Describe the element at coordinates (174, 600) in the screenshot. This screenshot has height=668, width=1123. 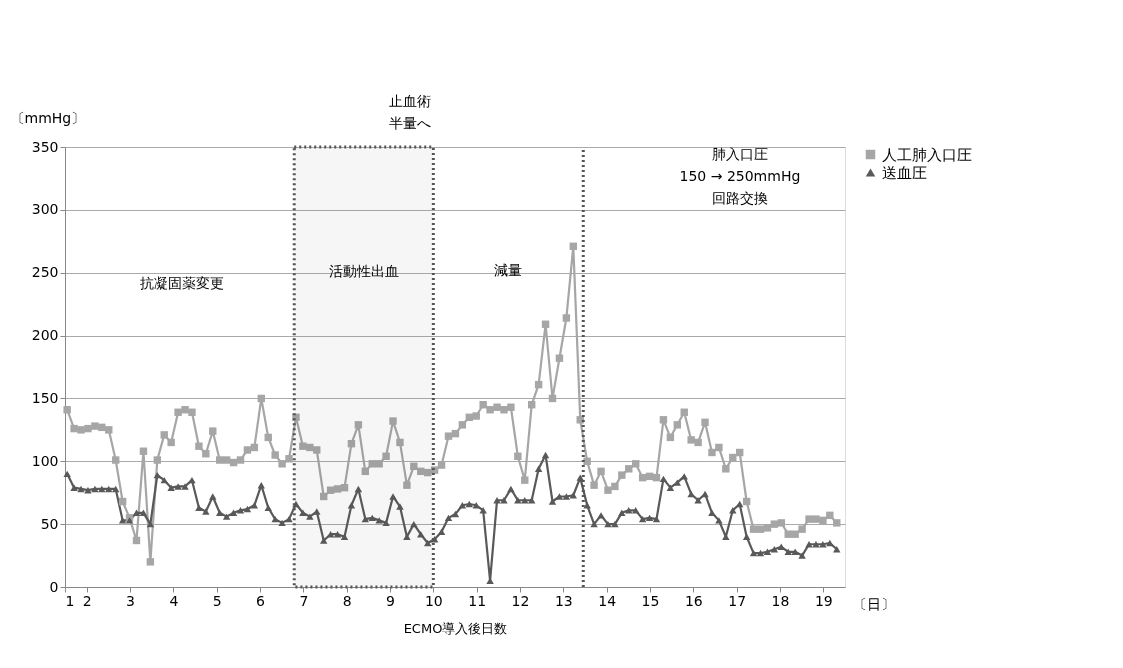
I see `x-tick-label: 4` at that location.